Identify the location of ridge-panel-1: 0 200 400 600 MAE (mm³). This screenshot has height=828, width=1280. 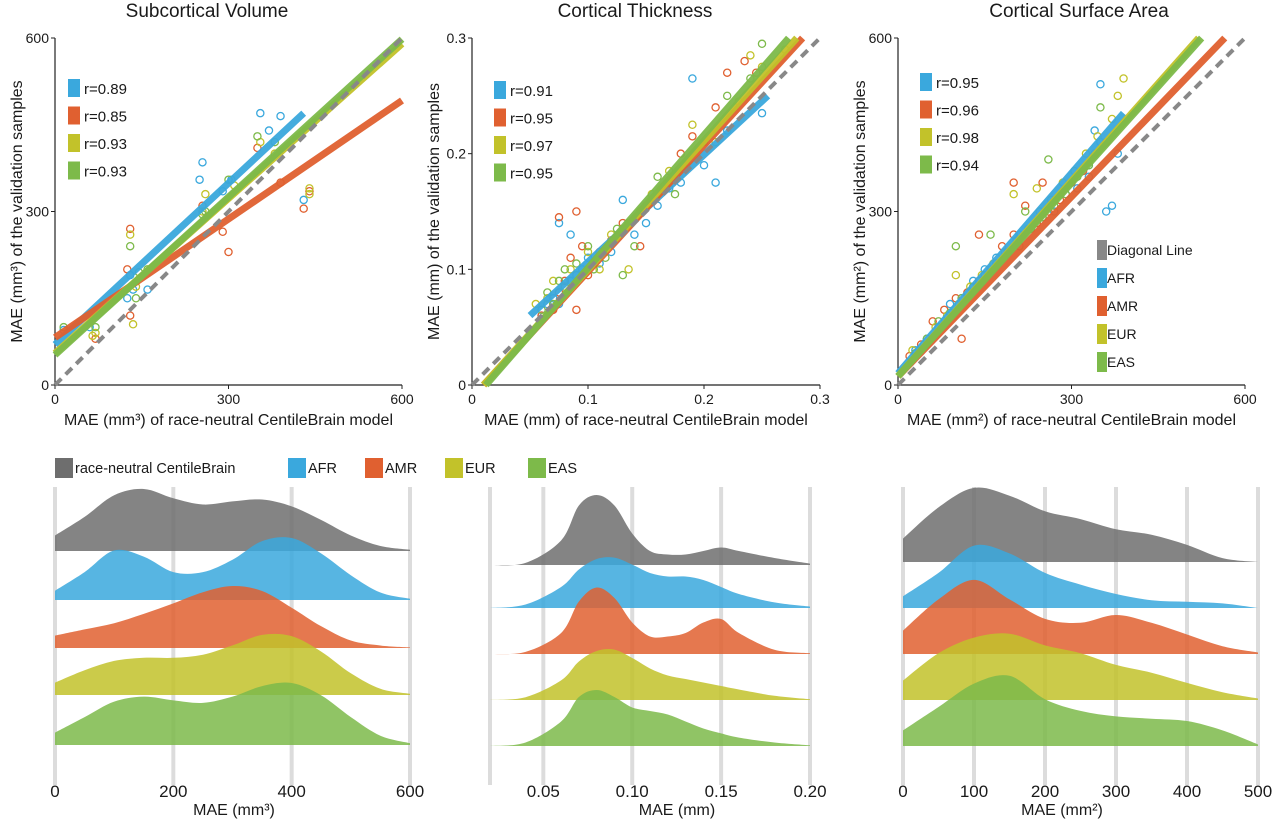
(237, 653).